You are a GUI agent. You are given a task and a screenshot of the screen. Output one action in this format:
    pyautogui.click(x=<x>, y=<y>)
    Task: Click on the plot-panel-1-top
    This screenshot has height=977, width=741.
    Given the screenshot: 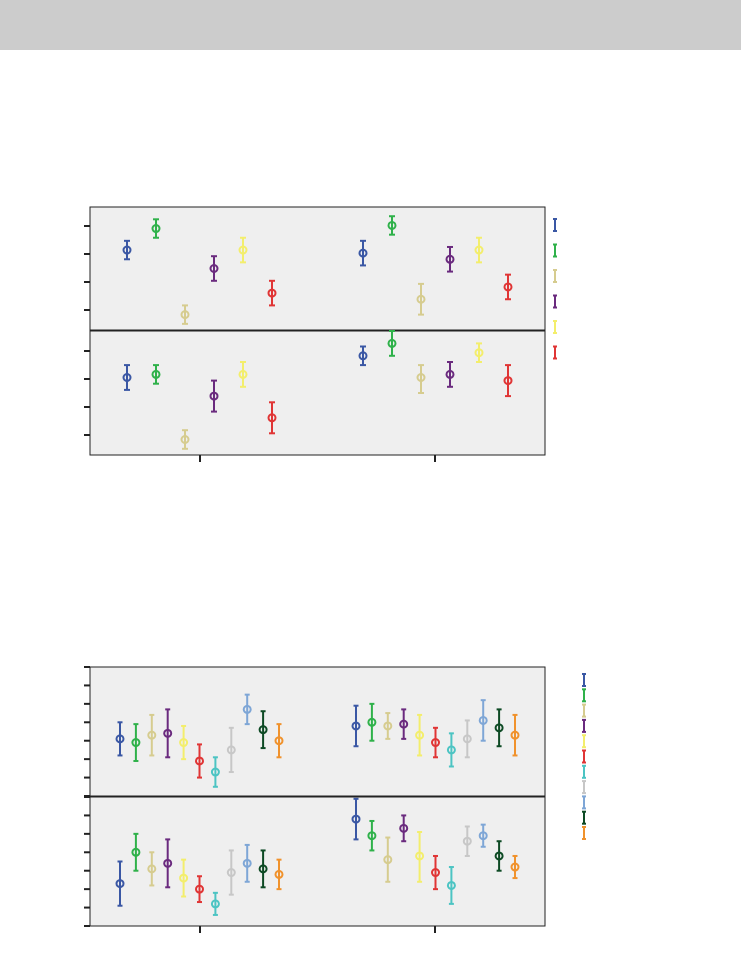 What is the action you would take?
    pyautogui.click(x=317, y=268)
    